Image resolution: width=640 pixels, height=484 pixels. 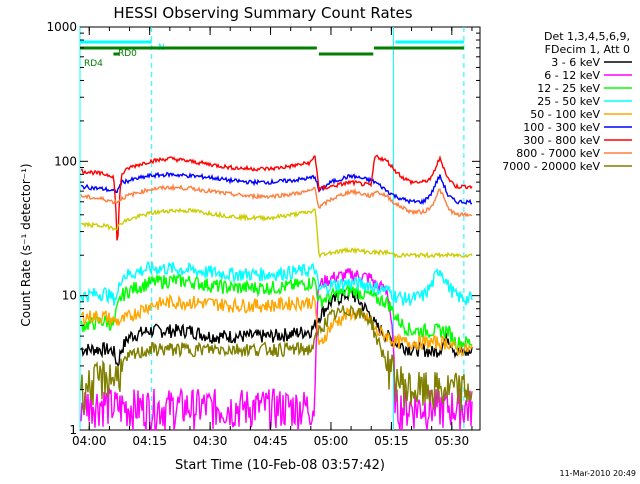 What do you see at coordinates (561, 127) in the screenshot?
I see `legend-label-5: 100 - 300 keV` at bounding box center [561, 127].